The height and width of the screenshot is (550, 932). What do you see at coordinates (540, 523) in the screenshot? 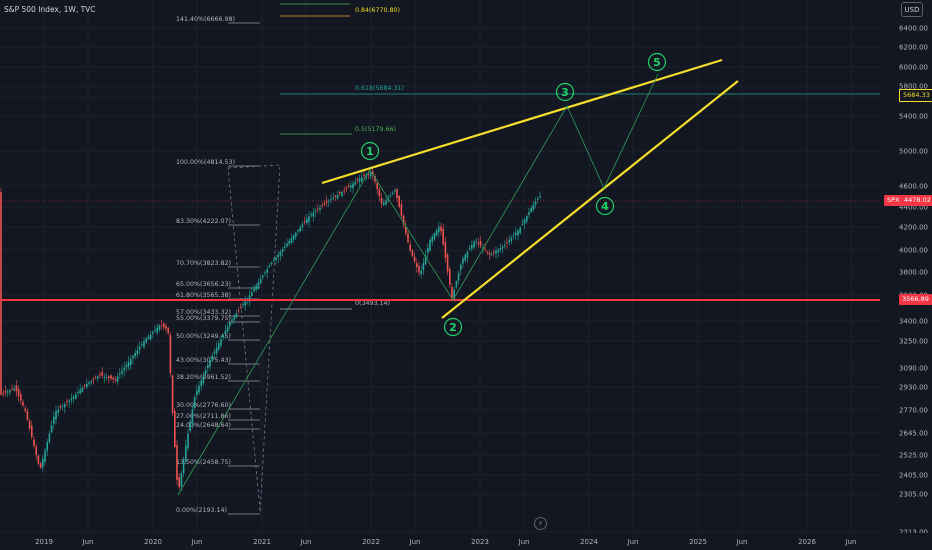
I see `lightning-icon: ⚡` at bounding box center [540, 523].